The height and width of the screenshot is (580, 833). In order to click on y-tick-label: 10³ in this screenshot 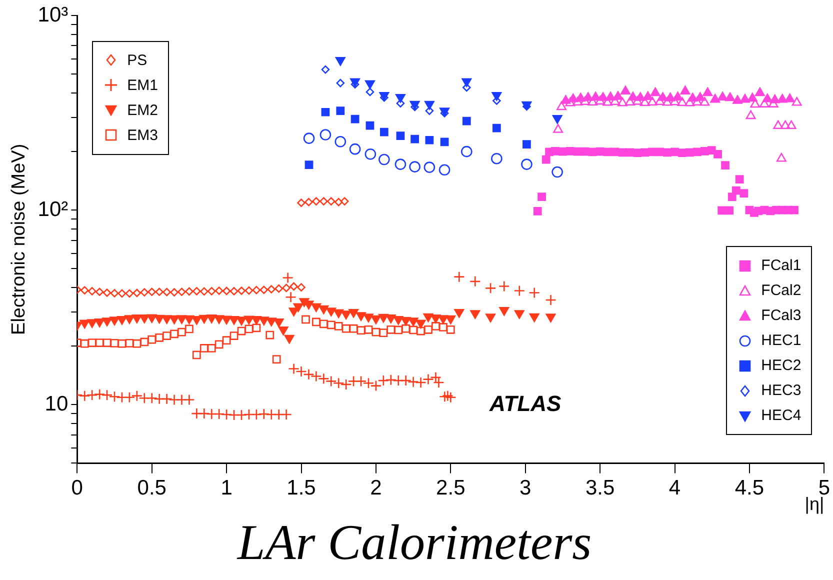, I will do `click(53, 14)`.